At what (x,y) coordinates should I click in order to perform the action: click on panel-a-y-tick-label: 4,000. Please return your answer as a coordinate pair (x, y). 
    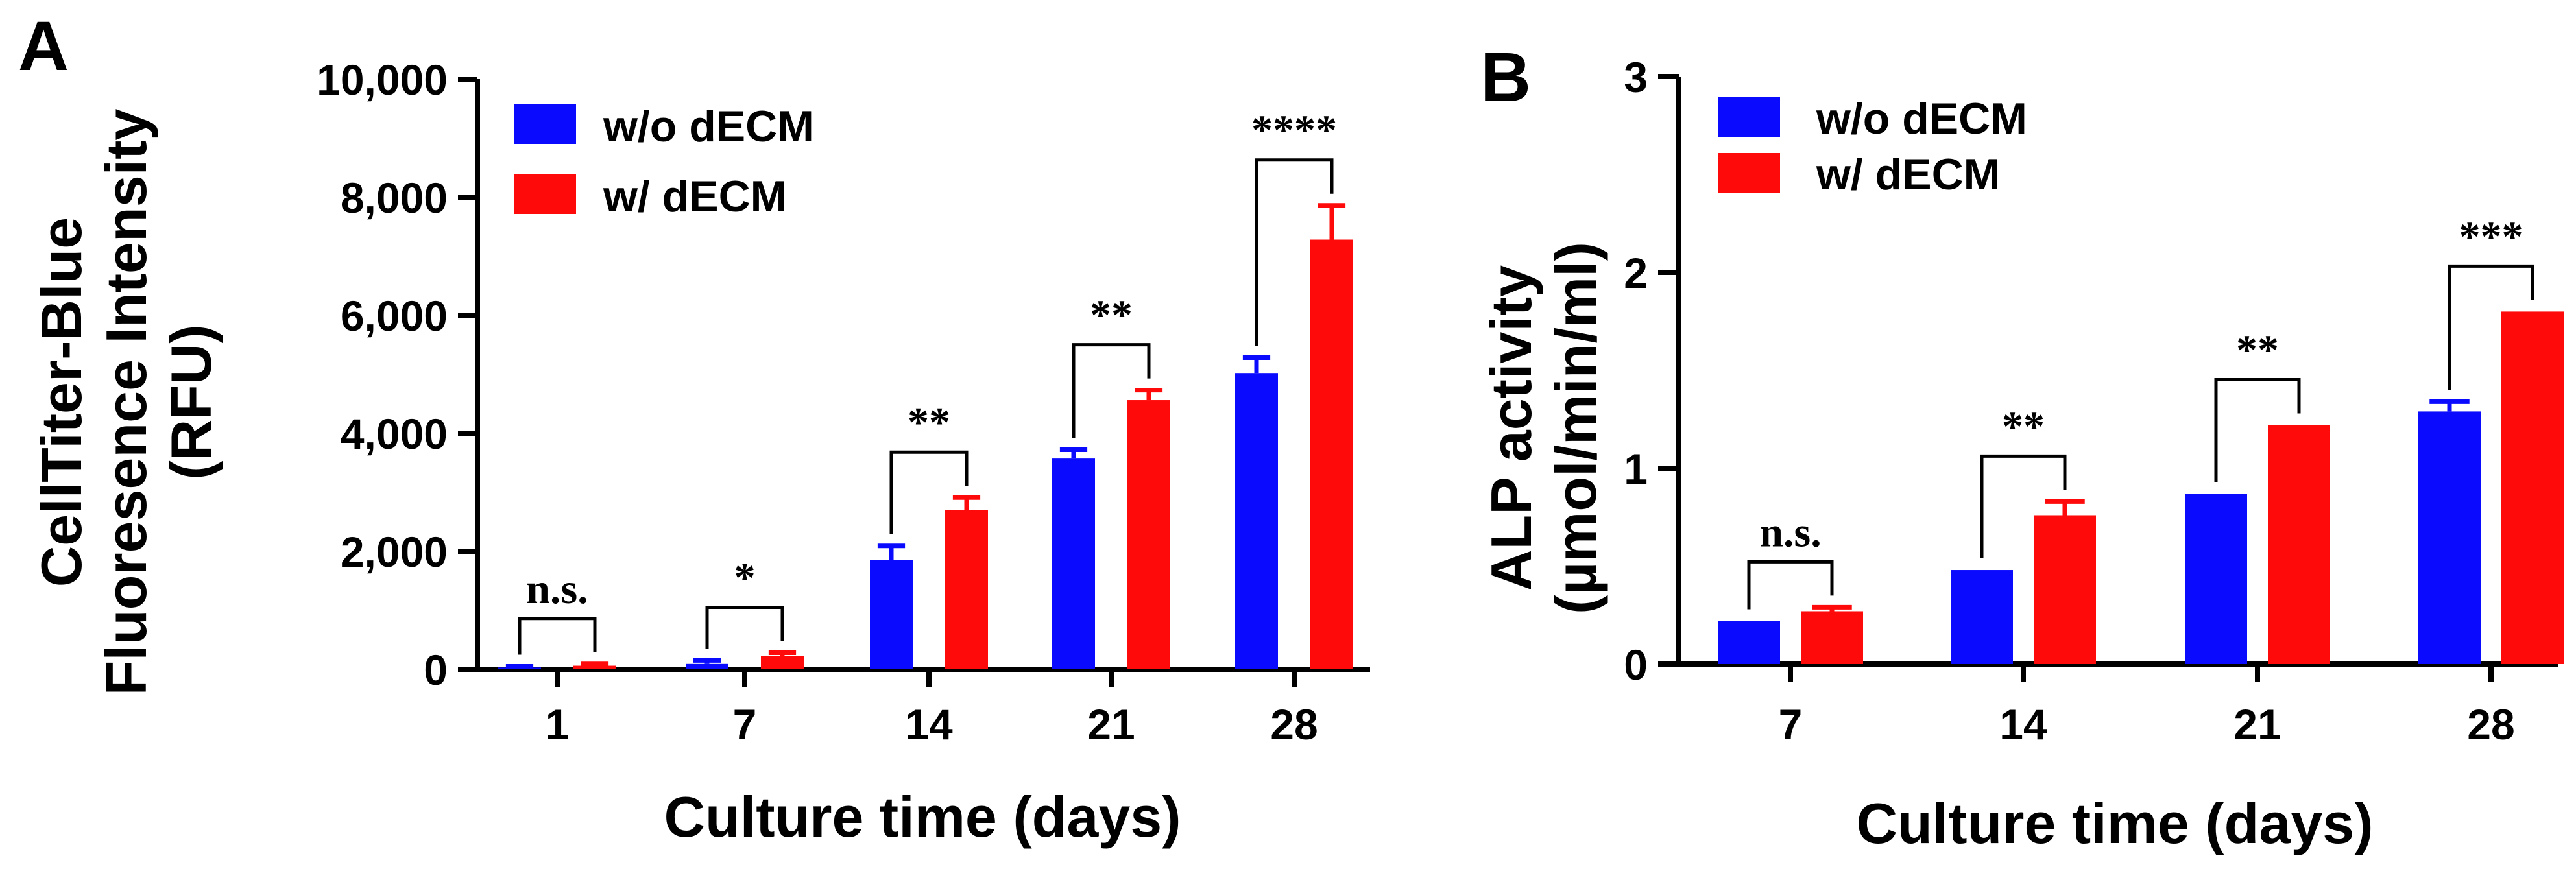
    Looking at the image, I should click on (394, 434).